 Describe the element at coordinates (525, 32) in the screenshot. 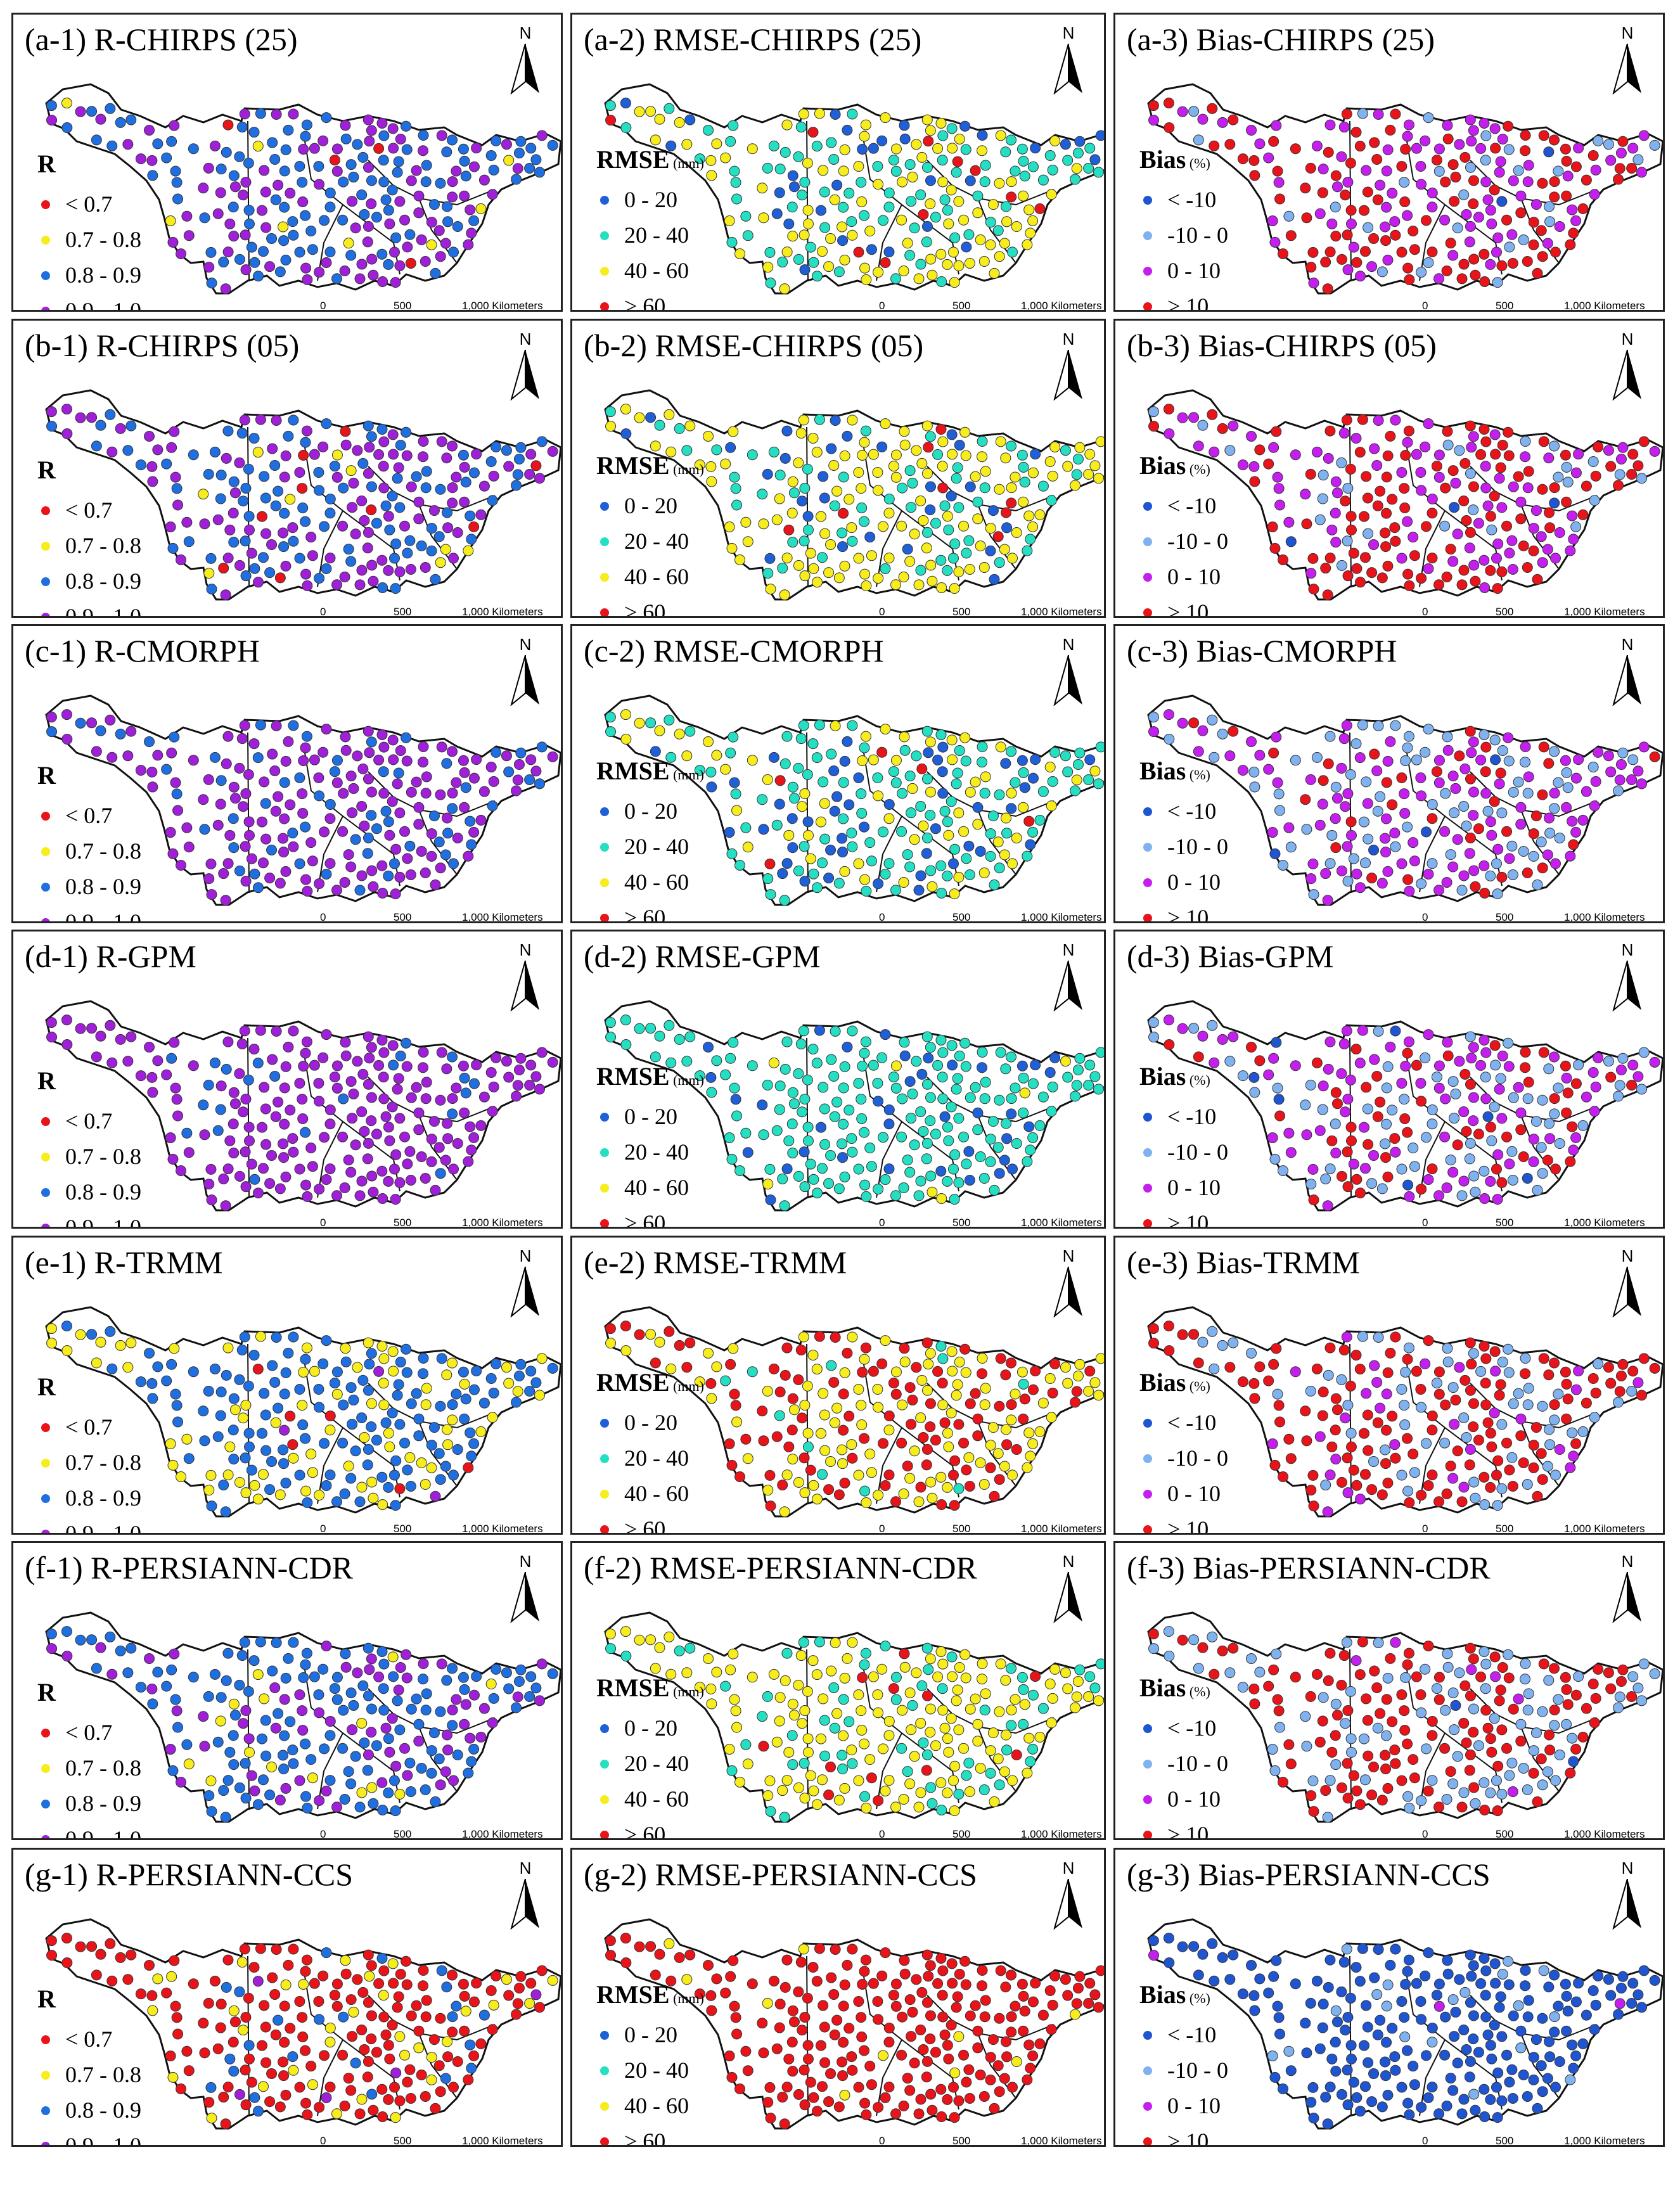

I see `north-label: N` at that location.